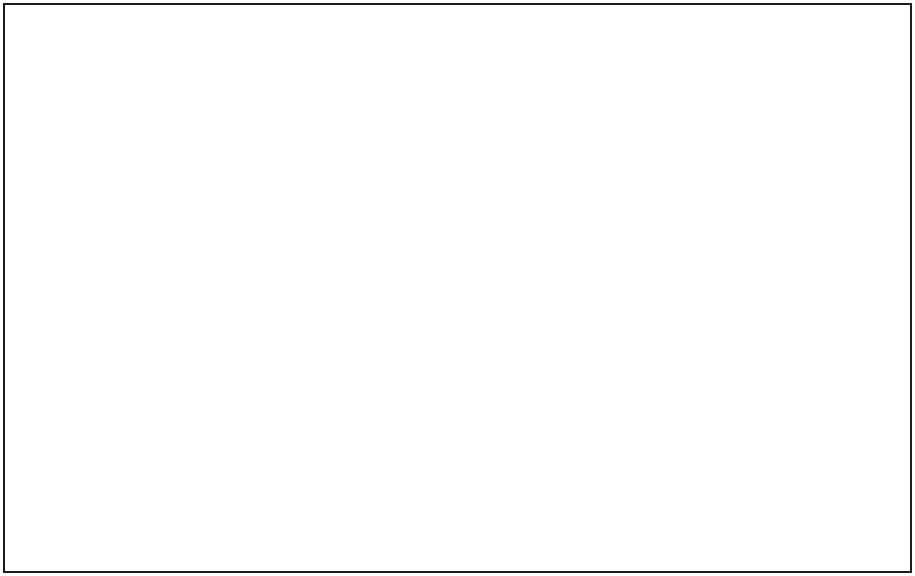  Describe the element at coordinates (111, 168) in the screenshot. I see `y-tick-label: 35 %` at that location.